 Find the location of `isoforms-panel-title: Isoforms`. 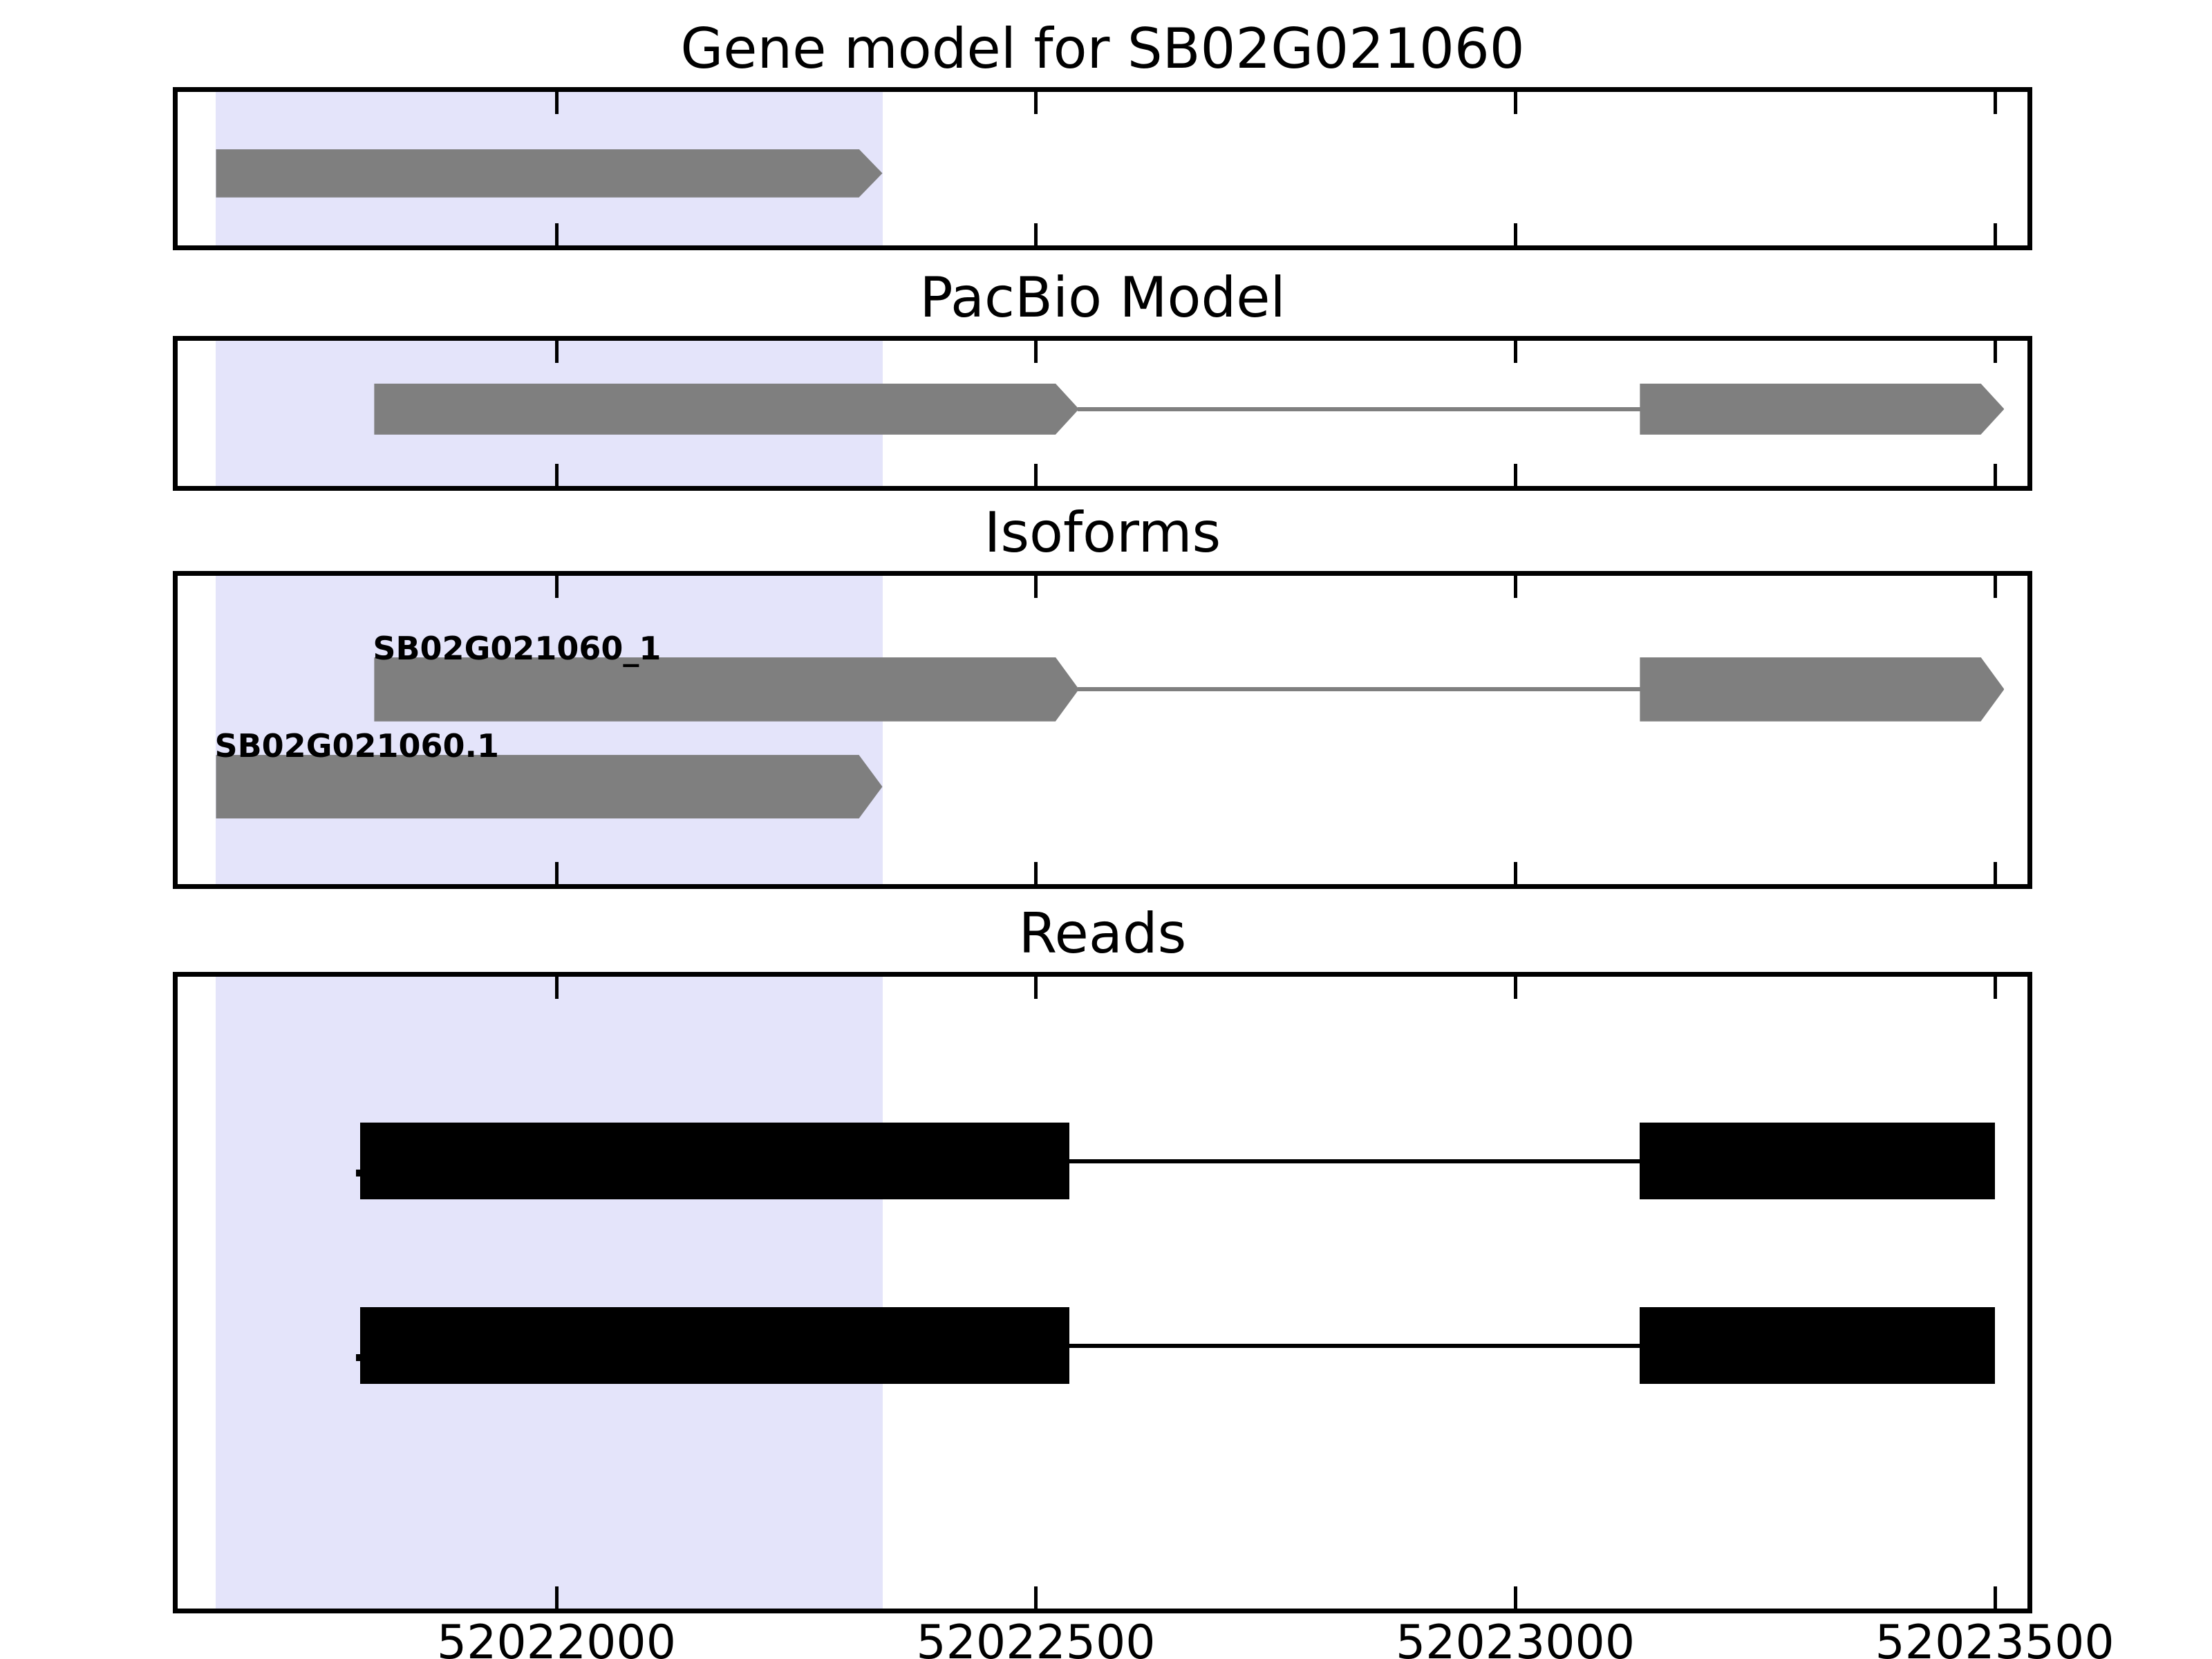

isoforms-panel-title: Isoforms is located at coordinates (1102, 533).